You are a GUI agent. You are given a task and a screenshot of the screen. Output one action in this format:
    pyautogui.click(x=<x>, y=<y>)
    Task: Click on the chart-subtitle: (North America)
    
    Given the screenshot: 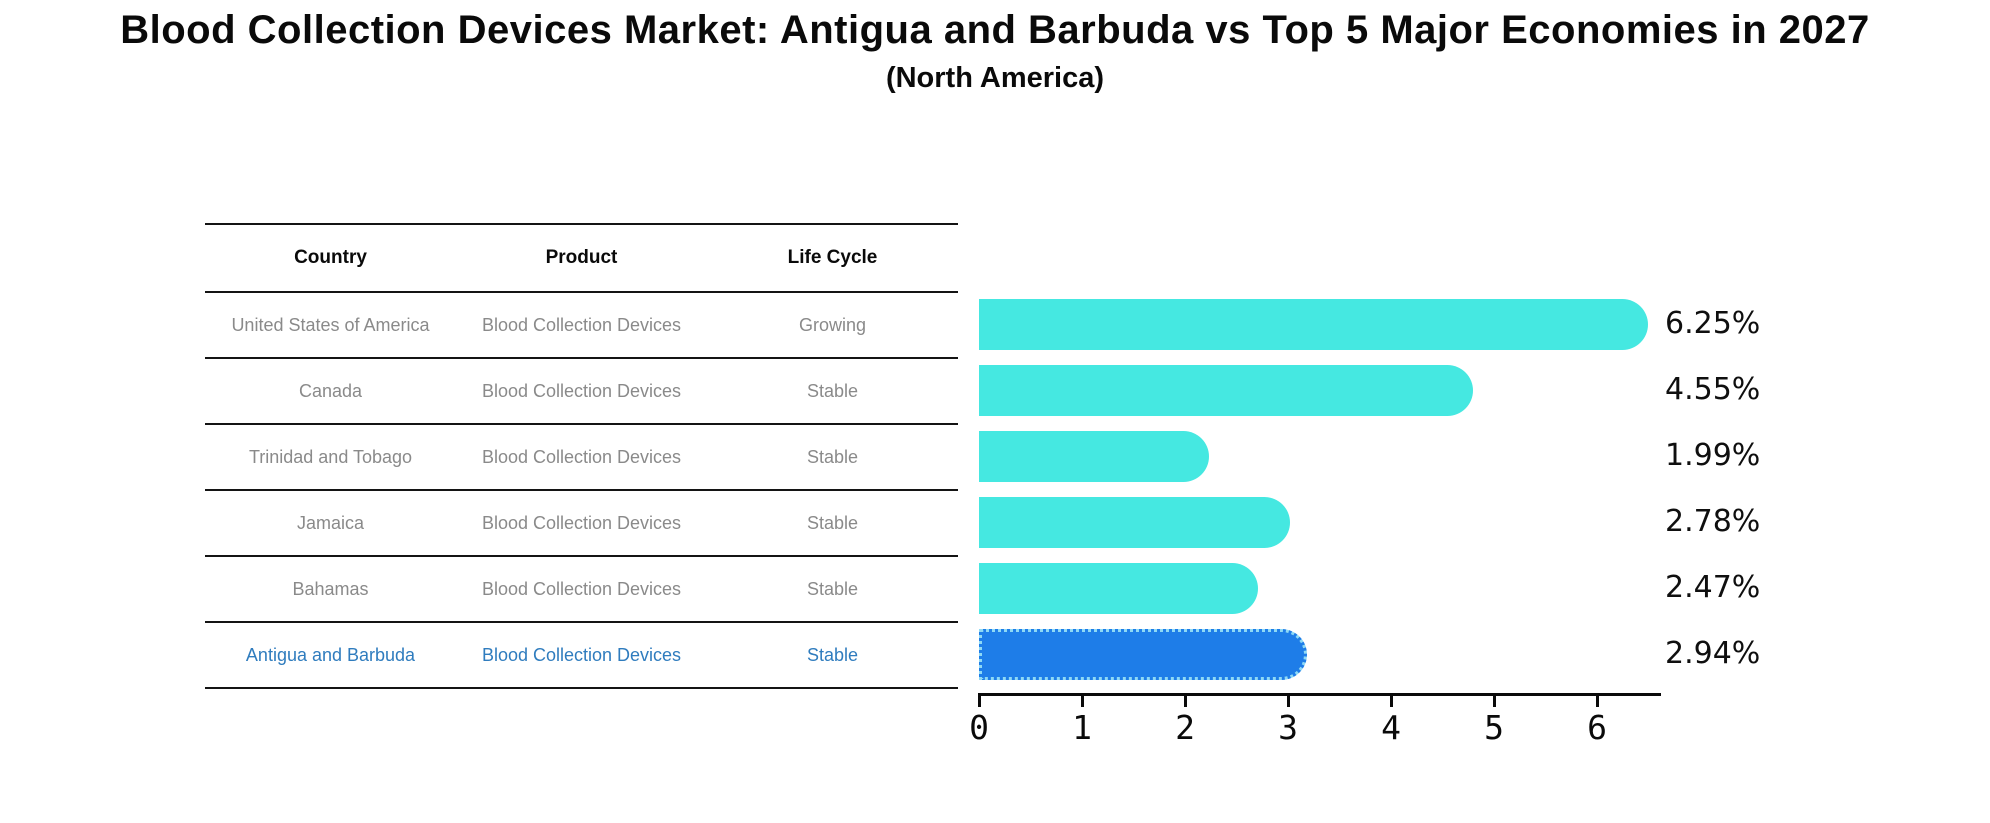 What is the action you would take?
    pyautogui.click(x=995, y=78)
    